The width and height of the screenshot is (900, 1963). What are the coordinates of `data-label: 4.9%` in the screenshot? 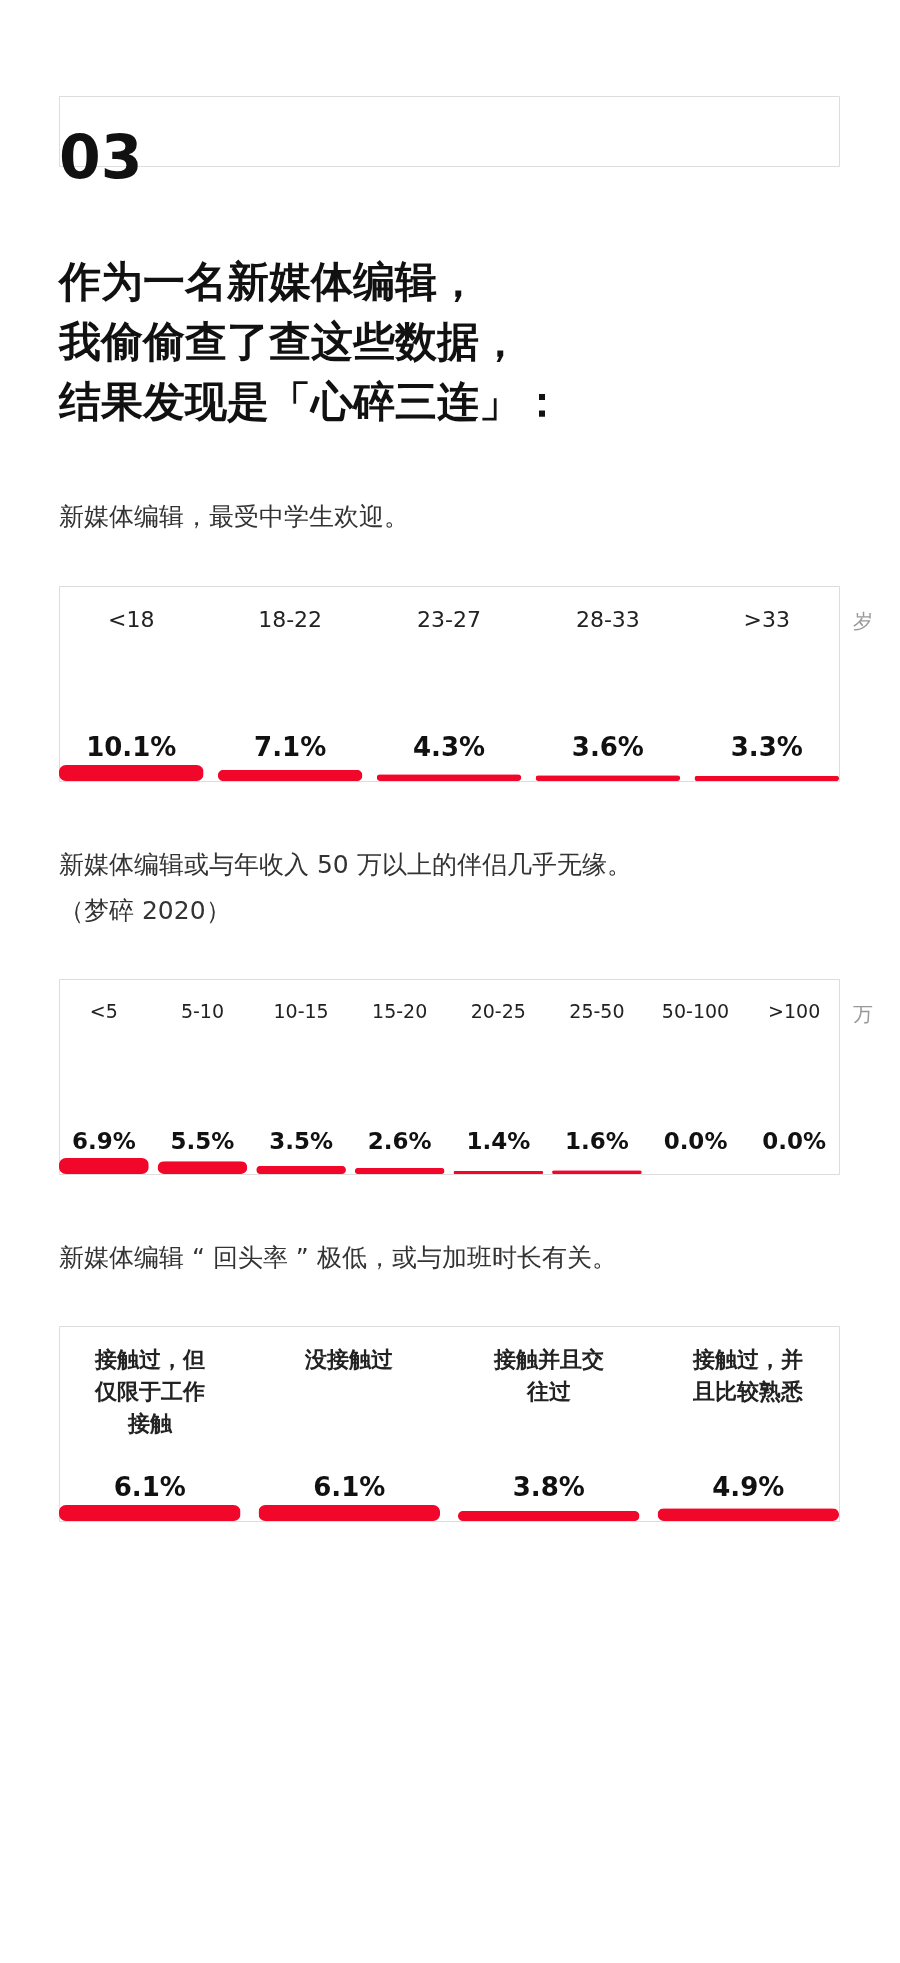 It's located at (748, 1487).